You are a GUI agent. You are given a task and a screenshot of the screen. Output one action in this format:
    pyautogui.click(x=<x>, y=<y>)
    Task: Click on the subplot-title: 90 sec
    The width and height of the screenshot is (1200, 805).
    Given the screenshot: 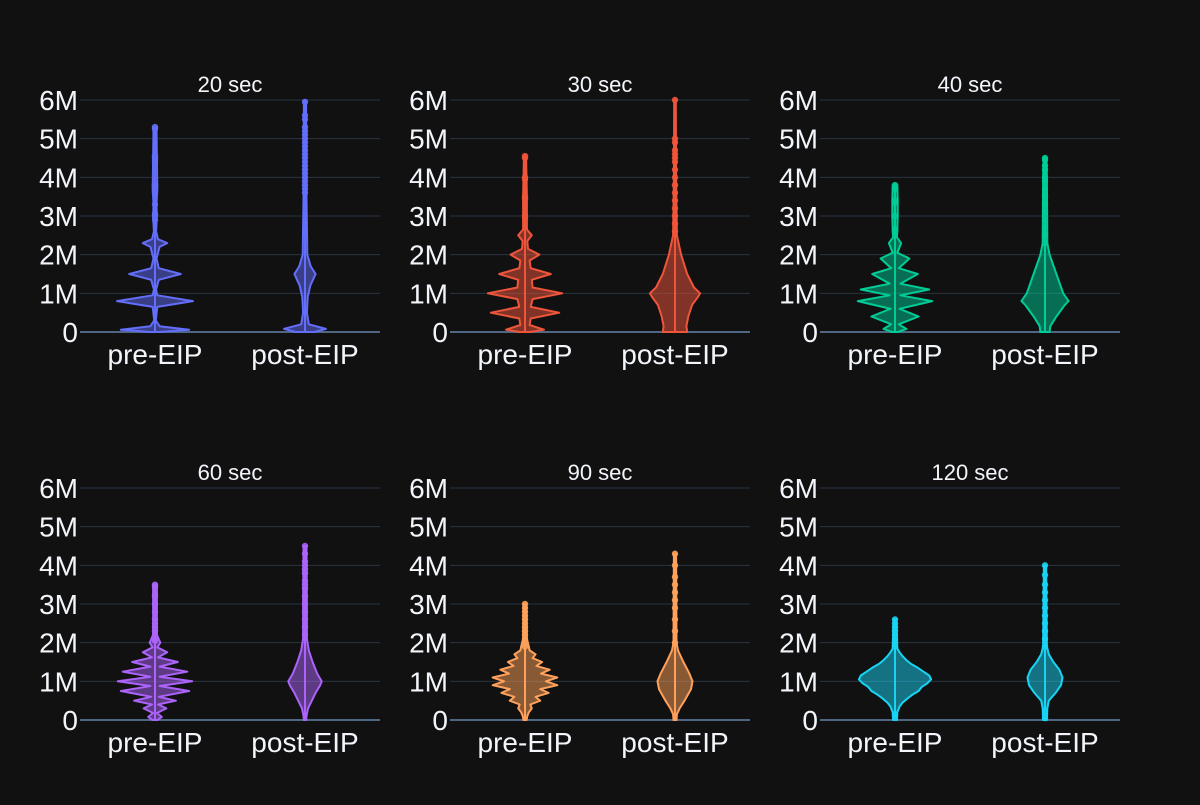 What is the action you would take?
    pyautogui.click(x=600, y=472)
    